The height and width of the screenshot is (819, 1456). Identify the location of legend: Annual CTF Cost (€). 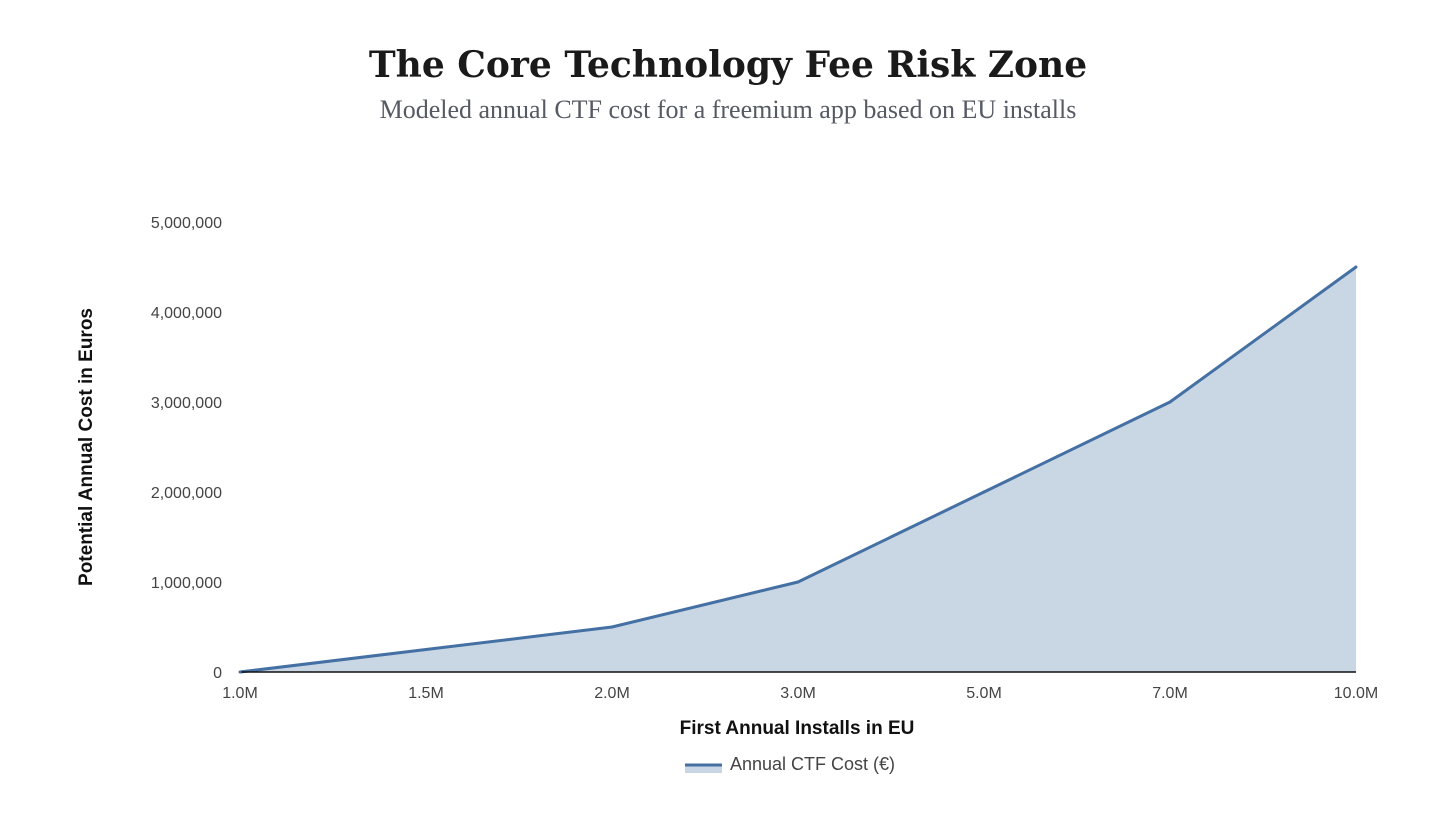
(790, 764).